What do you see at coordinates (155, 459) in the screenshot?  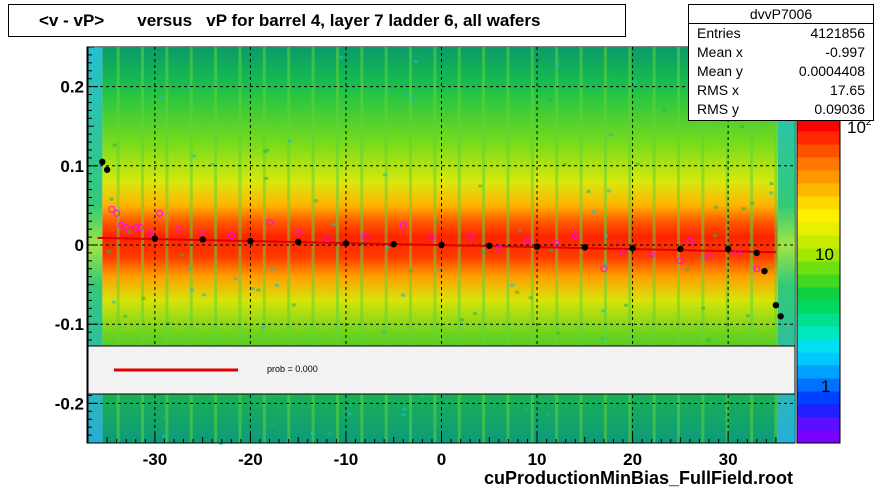 I see `x-tick-label: -30` at bounding box center [155, 459].